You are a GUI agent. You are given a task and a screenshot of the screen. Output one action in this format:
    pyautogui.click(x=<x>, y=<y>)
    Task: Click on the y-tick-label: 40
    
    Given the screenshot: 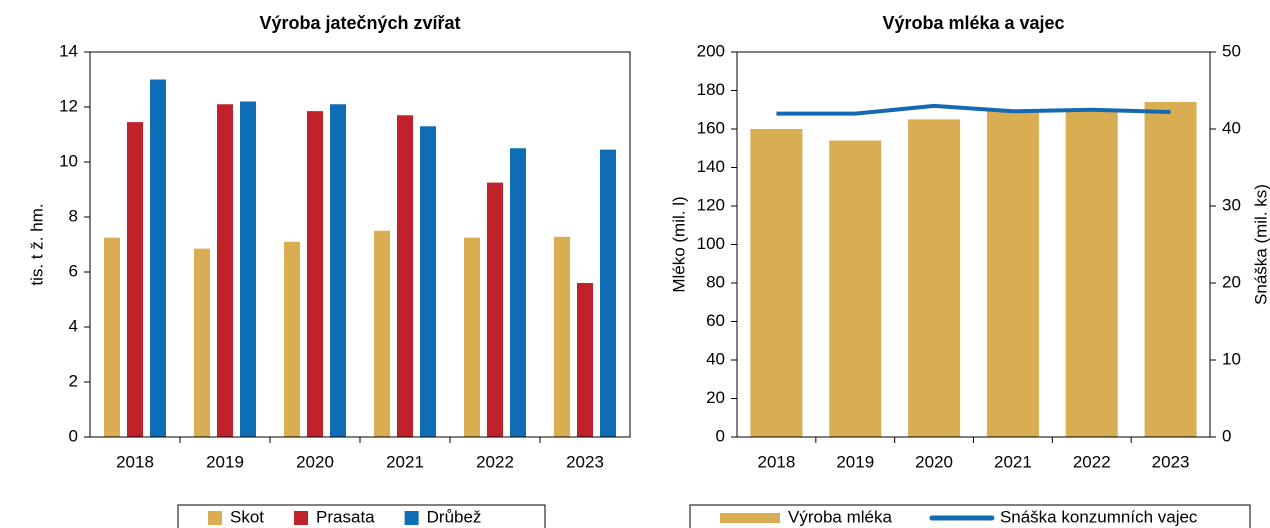 What is the action you would take?
    pyautogui.click(x=715, y=358)
    